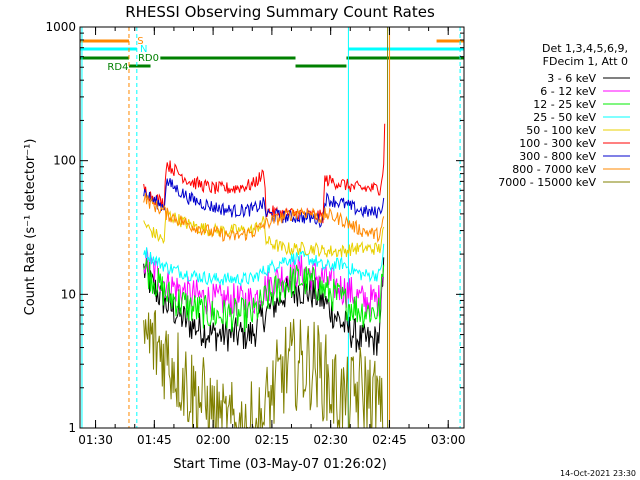 The image size is (640, 480). Describe the element at coordinates (143, 49) in the screenshot. I see `state-label-1: N` at that location.